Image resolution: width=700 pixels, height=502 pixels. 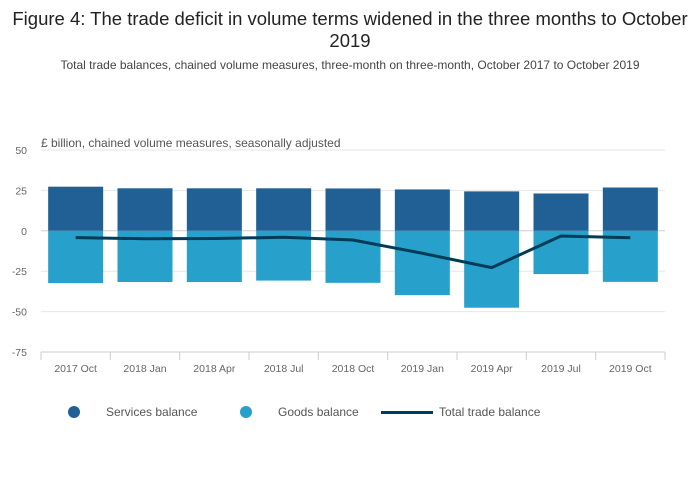 I want to click on services-swatch-icon, so click(x=74, y=412).